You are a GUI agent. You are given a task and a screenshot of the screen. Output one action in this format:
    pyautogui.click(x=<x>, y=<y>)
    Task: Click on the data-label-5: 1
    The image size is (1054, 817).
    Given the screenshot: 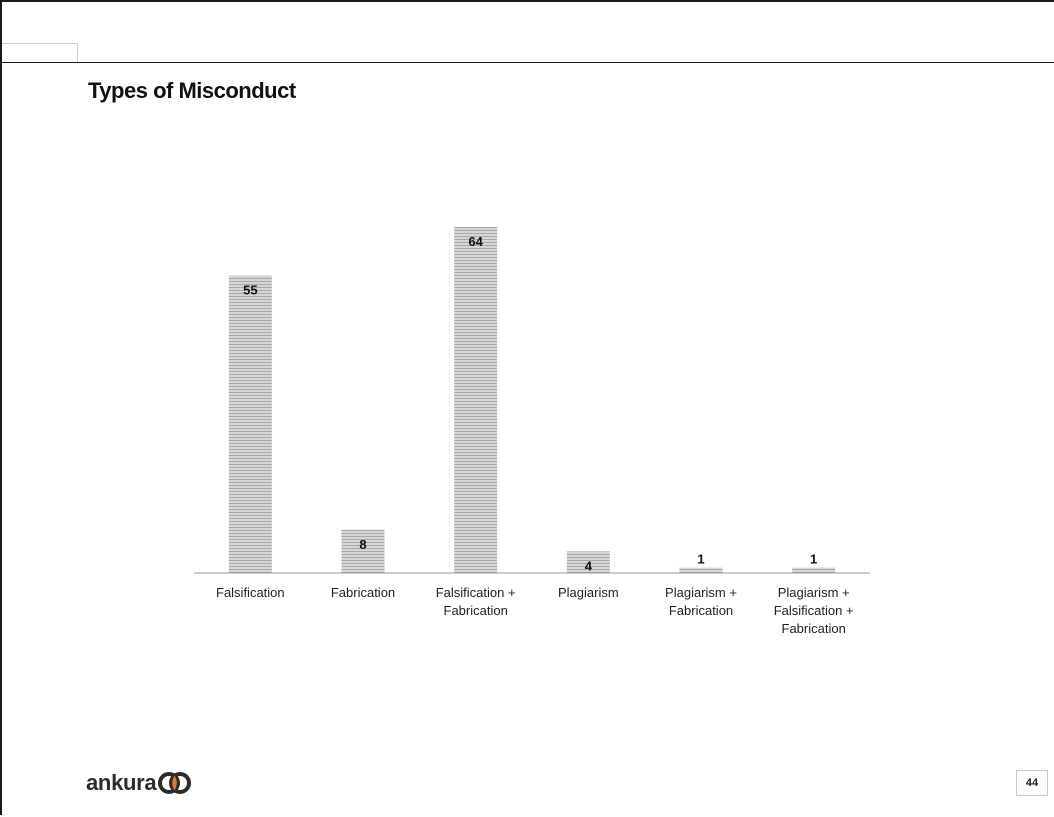 What is the action you would take?
    pyautogui.click(x=813, y=559)
    